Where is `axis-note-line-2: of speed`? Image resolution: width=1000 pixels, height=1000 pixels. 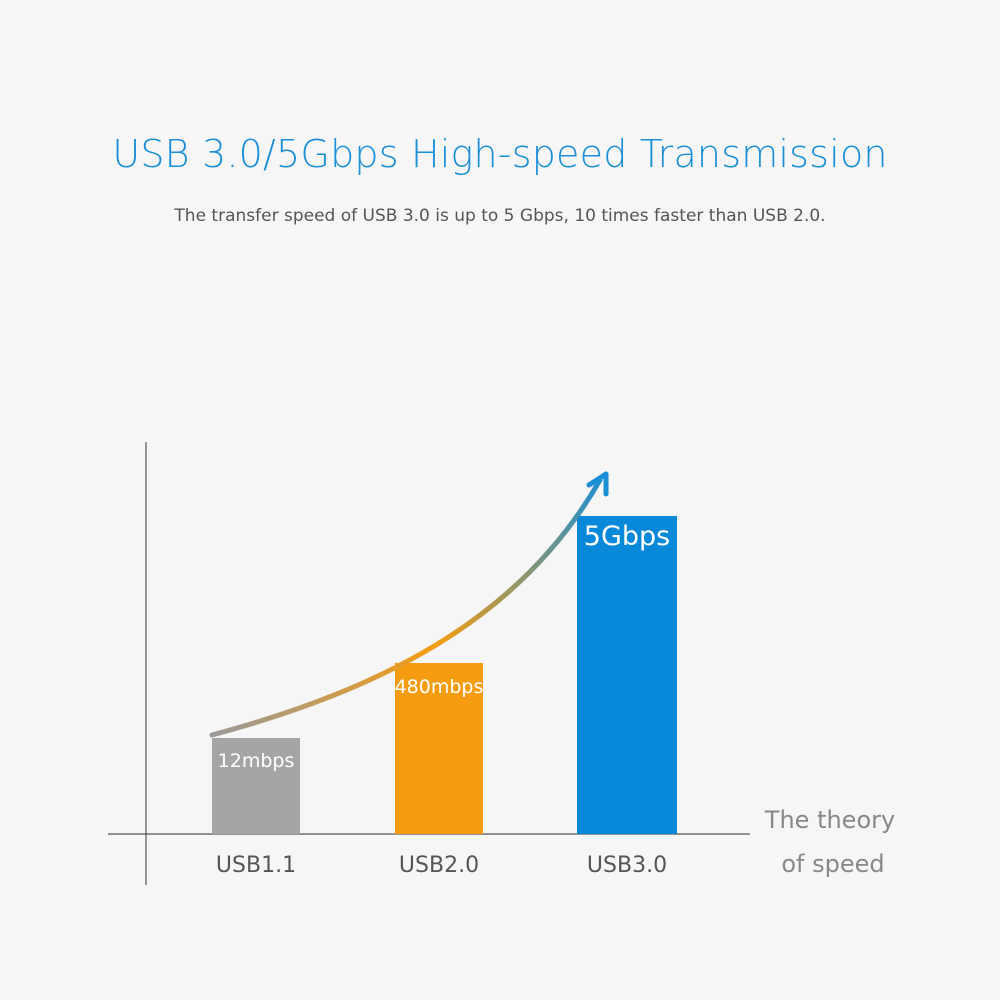 axis-note-line-2: of speed is located at coordinates (832, 864).